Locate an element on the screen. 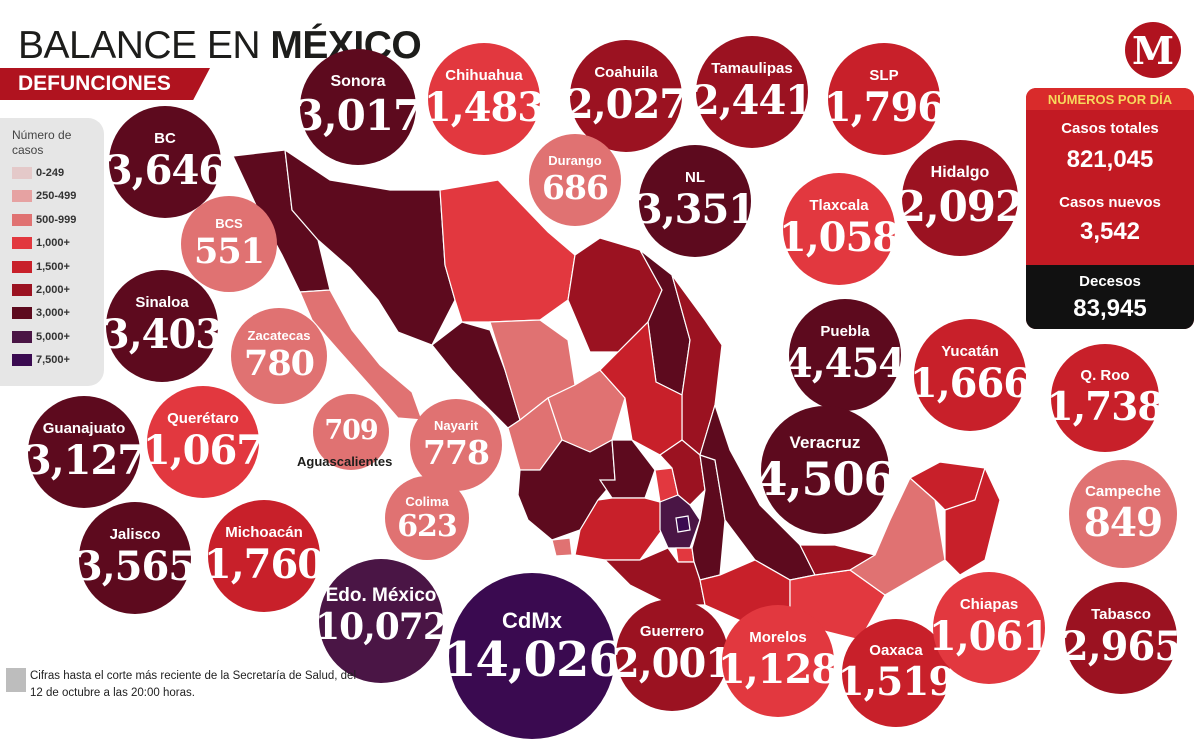  legend-label: 1,500+ is located at coordinates (53, 266).